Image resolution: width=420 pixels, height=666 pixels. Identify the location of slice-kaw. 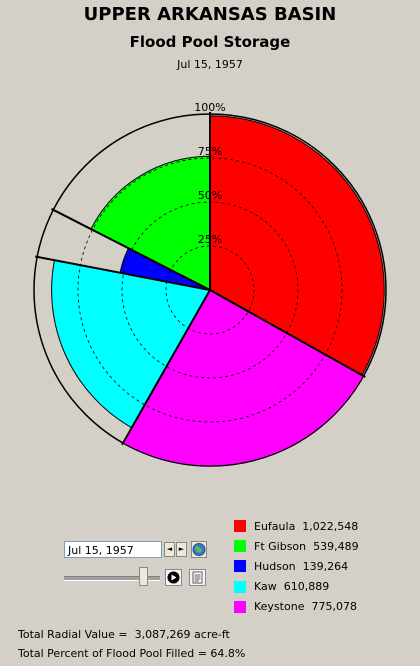
(131, 344).